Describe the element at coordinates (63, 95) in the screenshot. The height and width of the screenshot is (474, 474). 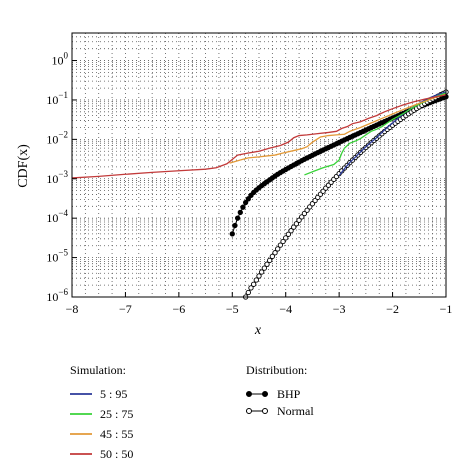
I see `y-tick-exponent: −1` at that location.